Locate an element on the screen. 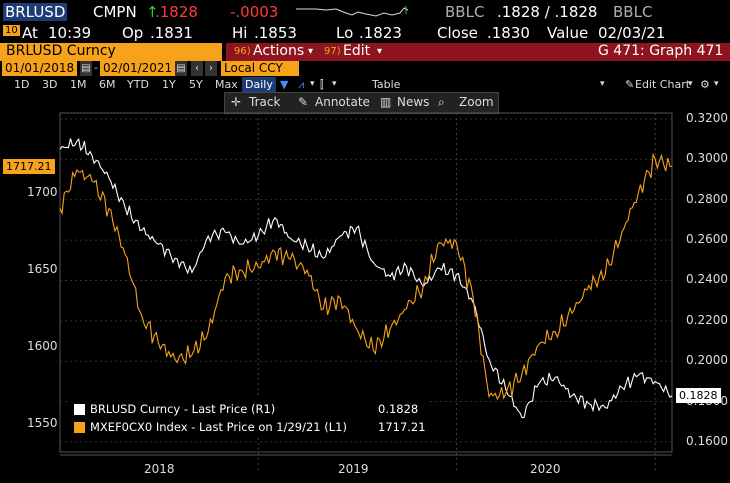 This screenshot has width=730, height=483. x-tick: 2018 is located at coordinates (159, 469).